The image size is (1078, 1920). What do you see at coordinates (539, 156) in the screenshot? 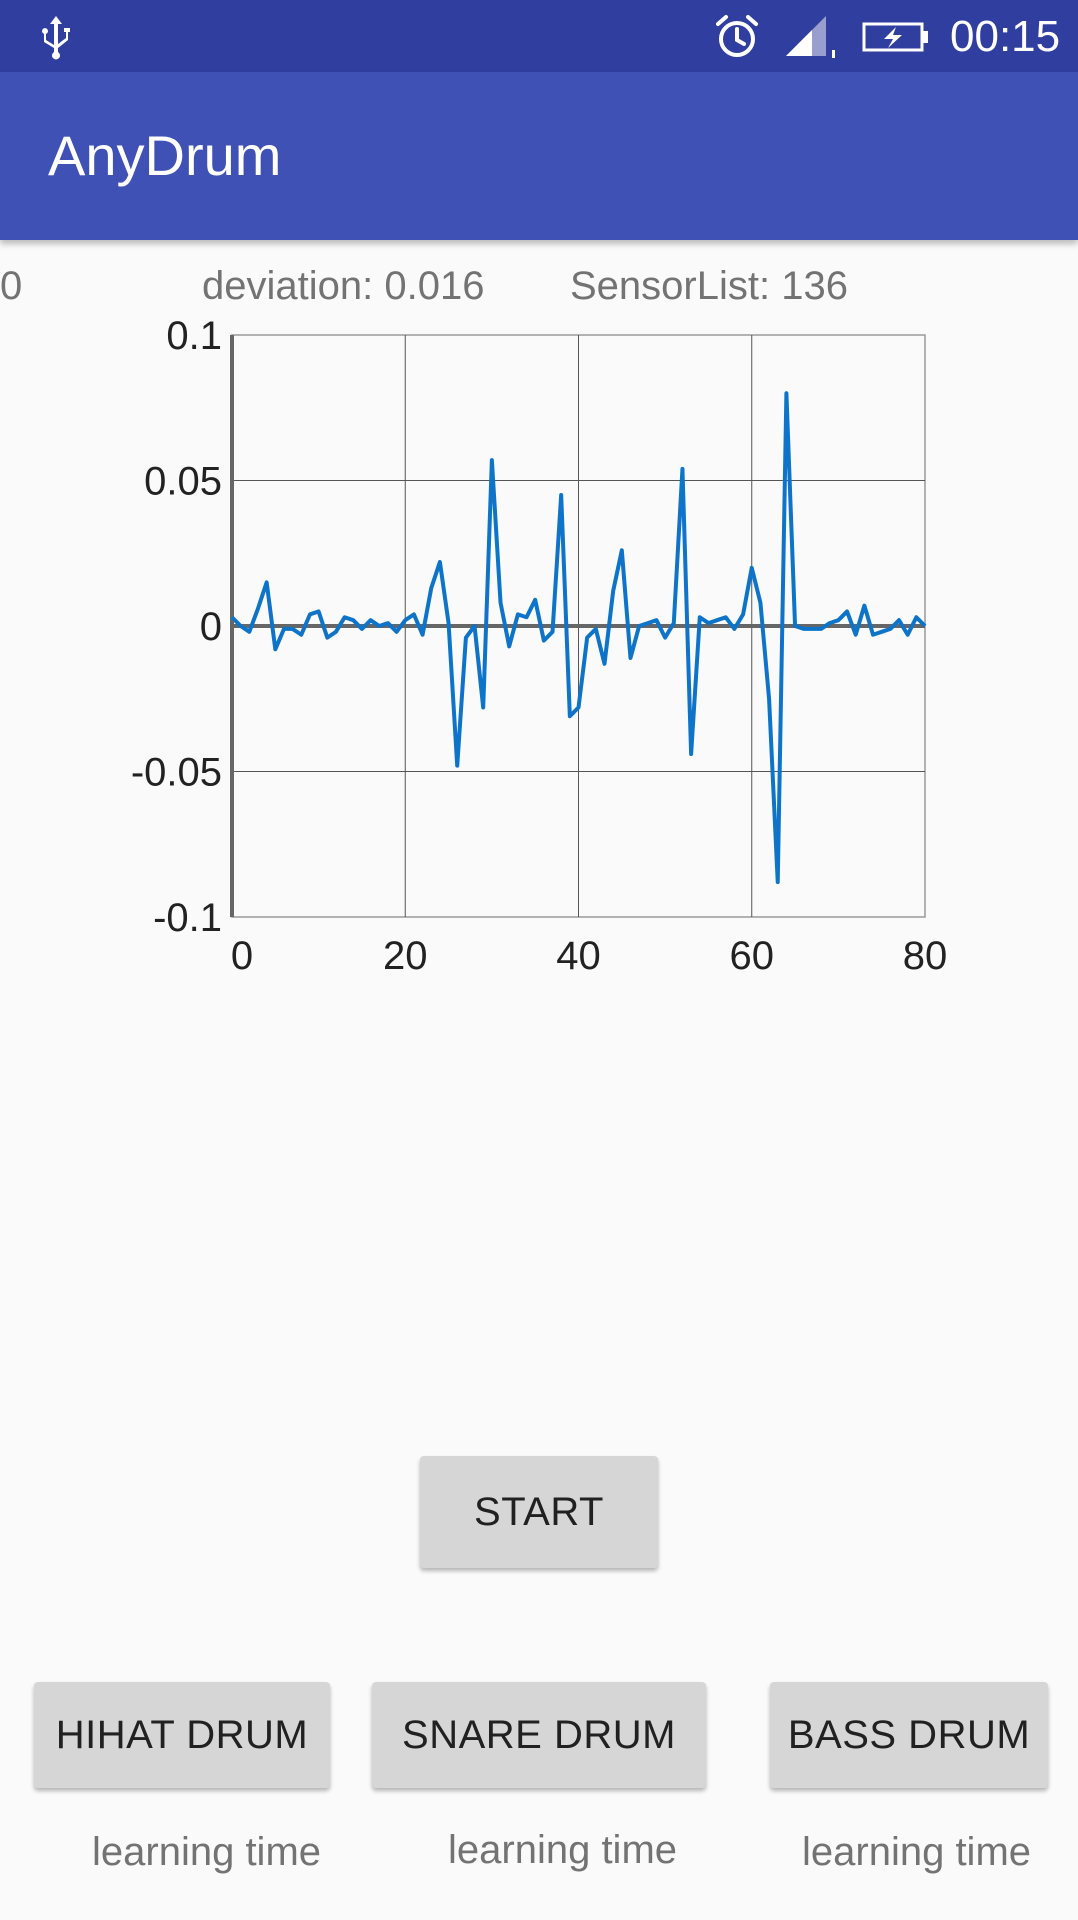
I see `app-bar: AnyDrum` at bounding box center [539, 156].